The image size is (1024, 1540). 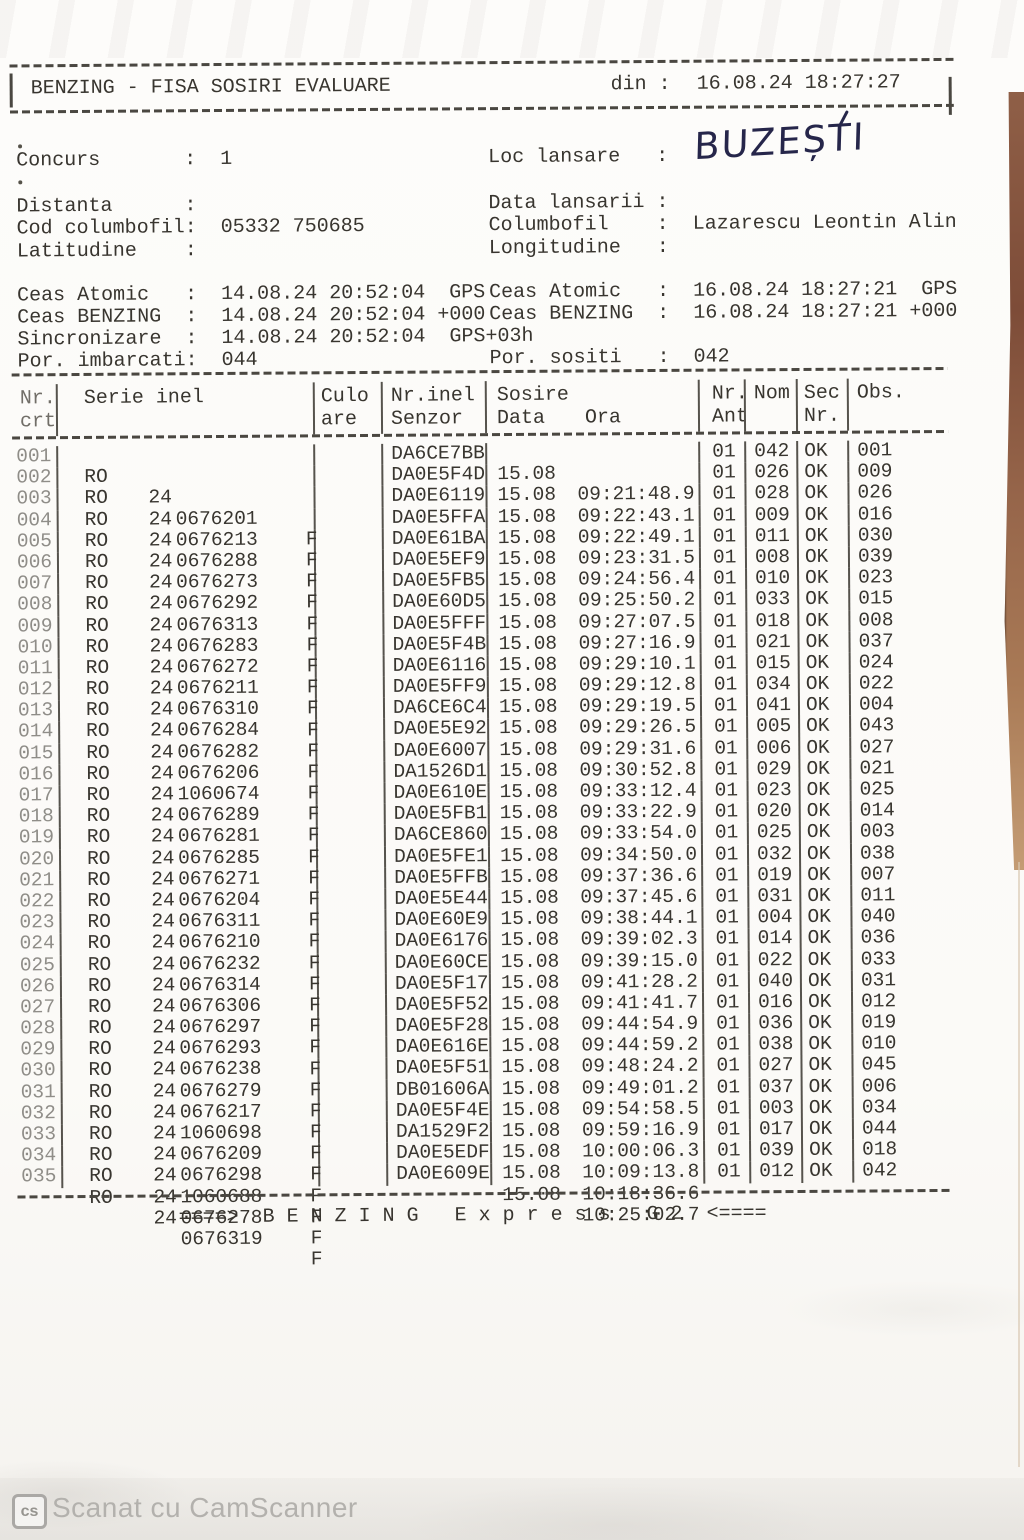 What do you see at coordinates (36, 816) in the screenshot?
I see `cell-nr-crt: 018` at bounding box center [36, 816].